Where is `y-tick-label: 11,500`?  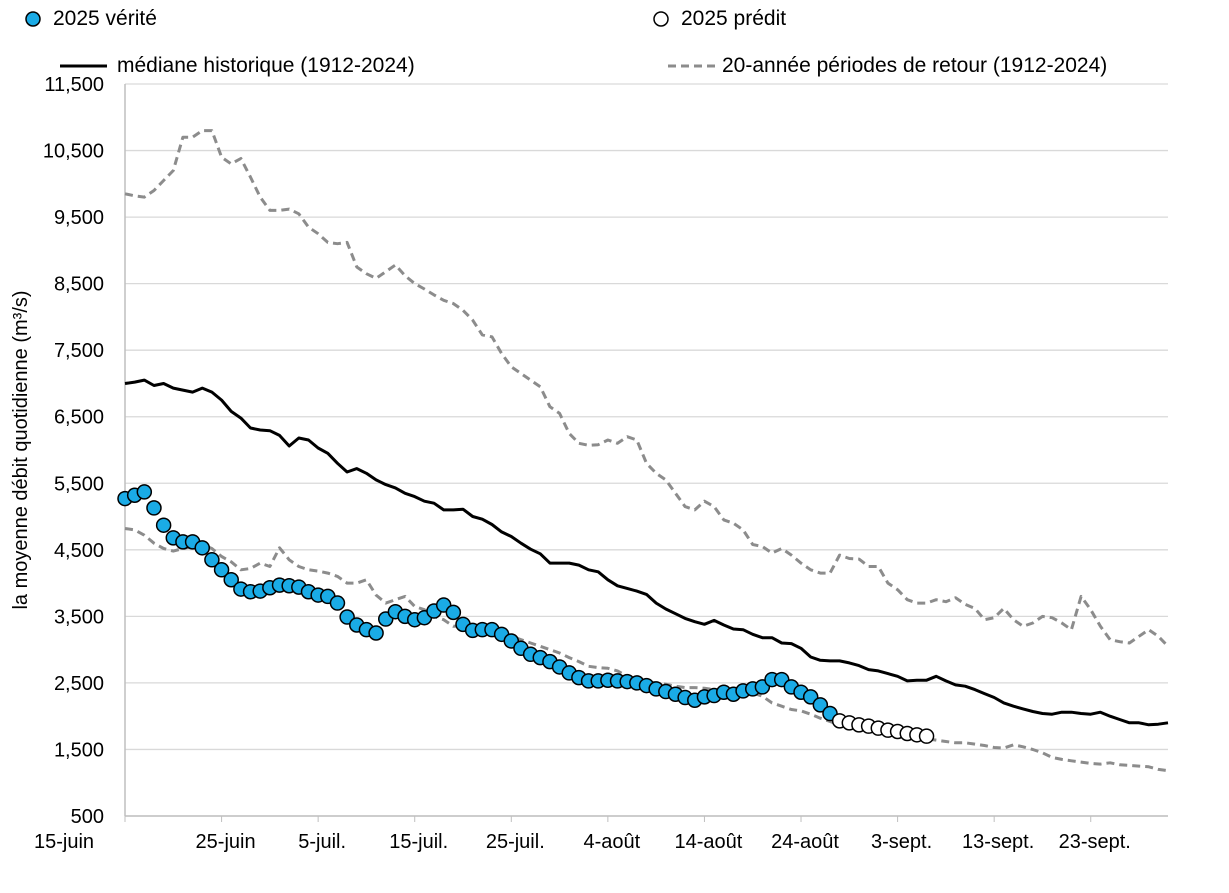
y-tick-label: 11,500 is located at coordinates (74, 85).